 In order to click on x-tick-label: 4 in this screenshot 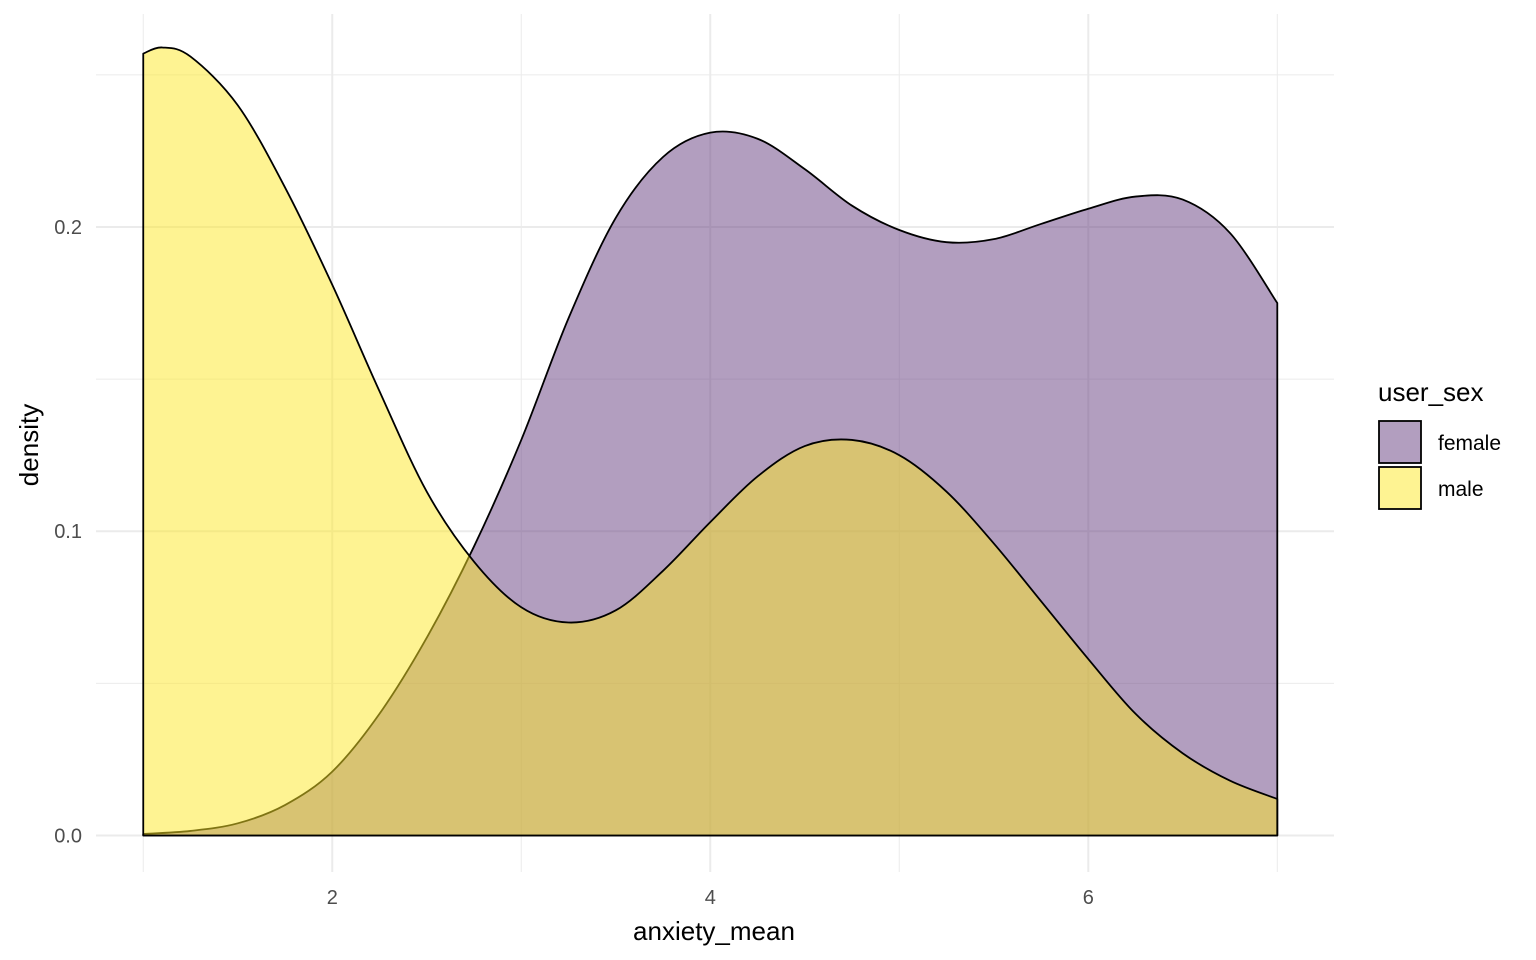, I will do `click(710, 898)`.